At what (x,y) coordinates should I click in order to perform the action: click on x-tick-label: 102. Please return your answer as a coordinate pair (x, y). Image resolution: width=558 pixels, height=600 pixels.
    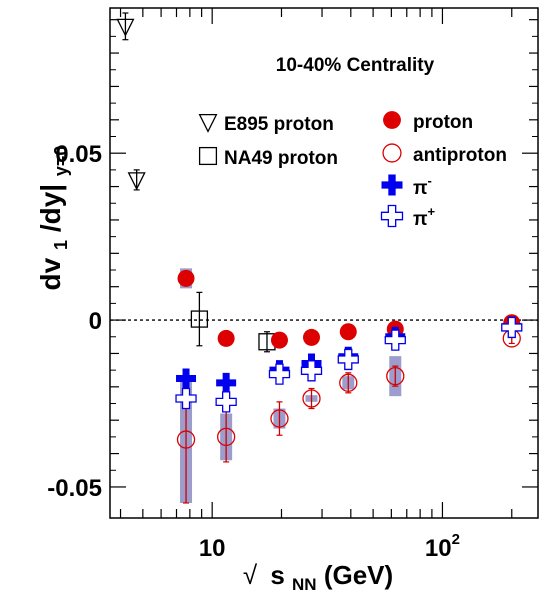
    Looking at the image, I should click on (442, 546).